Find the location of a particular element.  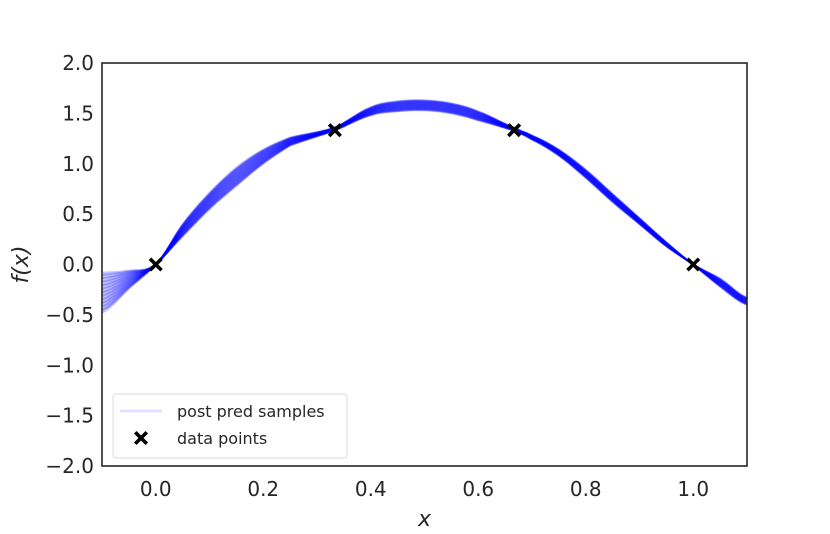

x-tick-label: 0.4 is located at coordinates (371, 489).